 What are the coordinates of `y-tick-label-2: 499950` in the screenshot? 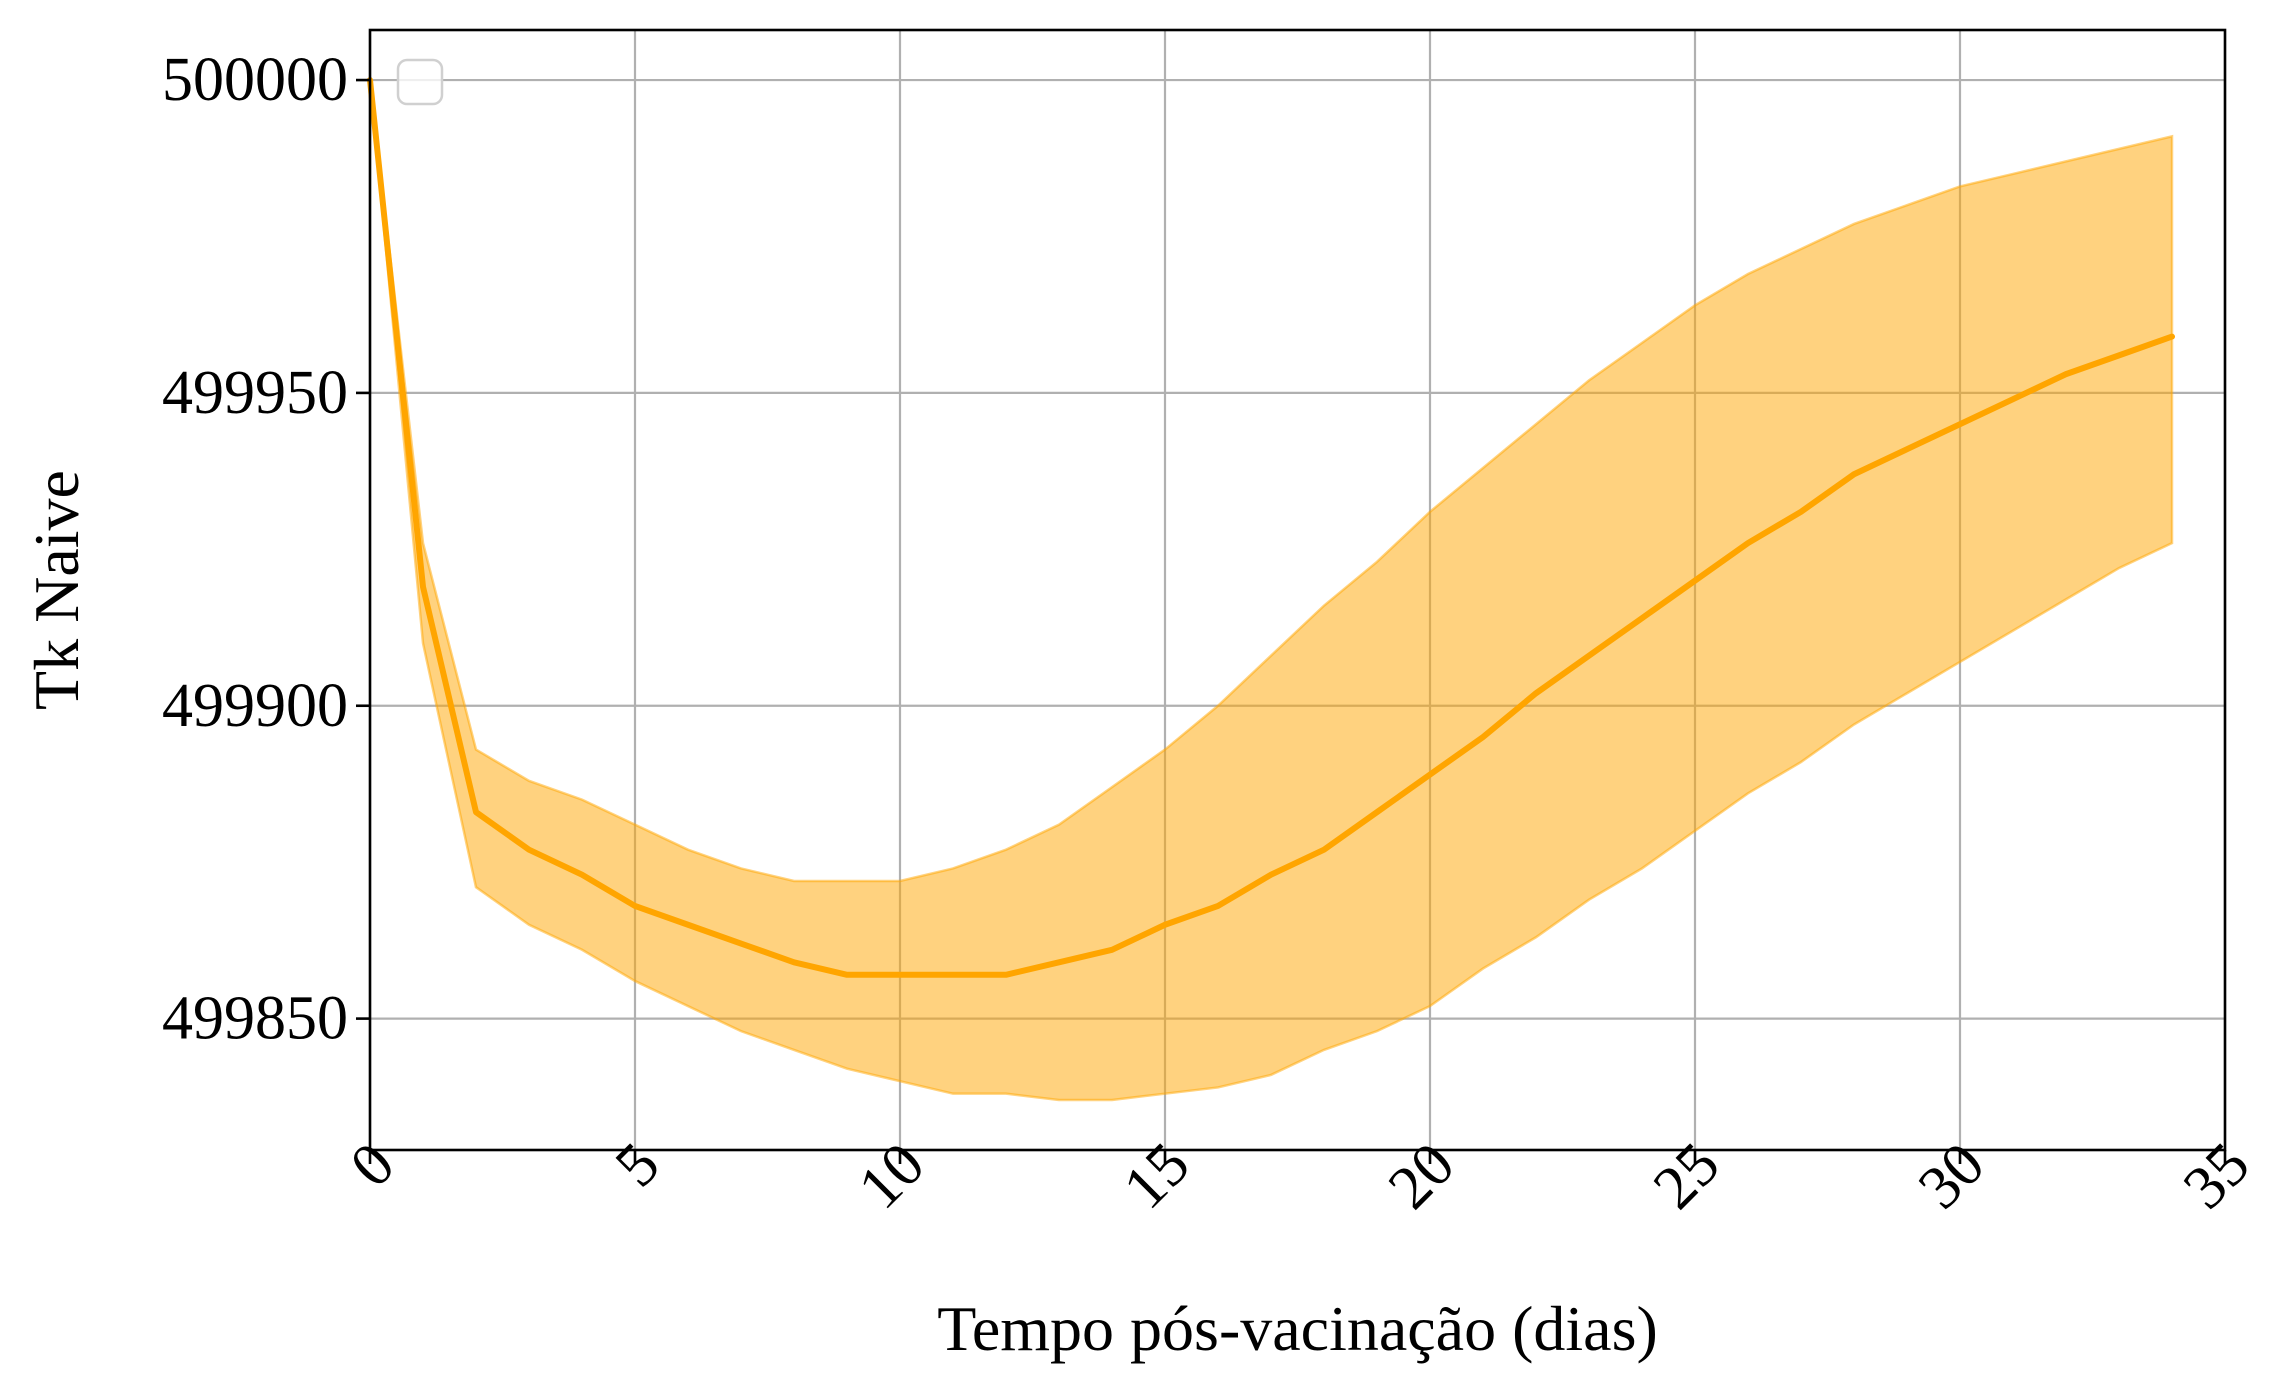 It's located at (255, 393).